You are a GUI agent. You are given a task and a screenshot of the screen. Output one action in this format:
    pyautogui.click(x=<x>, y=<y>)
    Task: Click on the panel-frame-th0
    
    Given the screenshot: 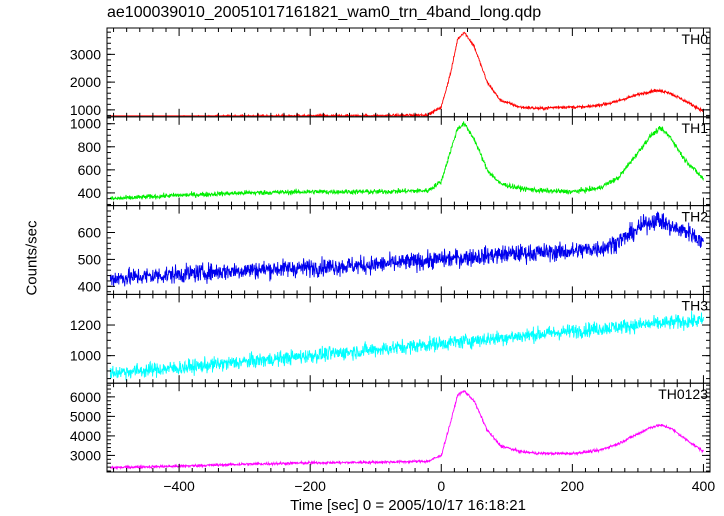 What is the action you would take?
    pyautogui.click(x=408, y=72)
    